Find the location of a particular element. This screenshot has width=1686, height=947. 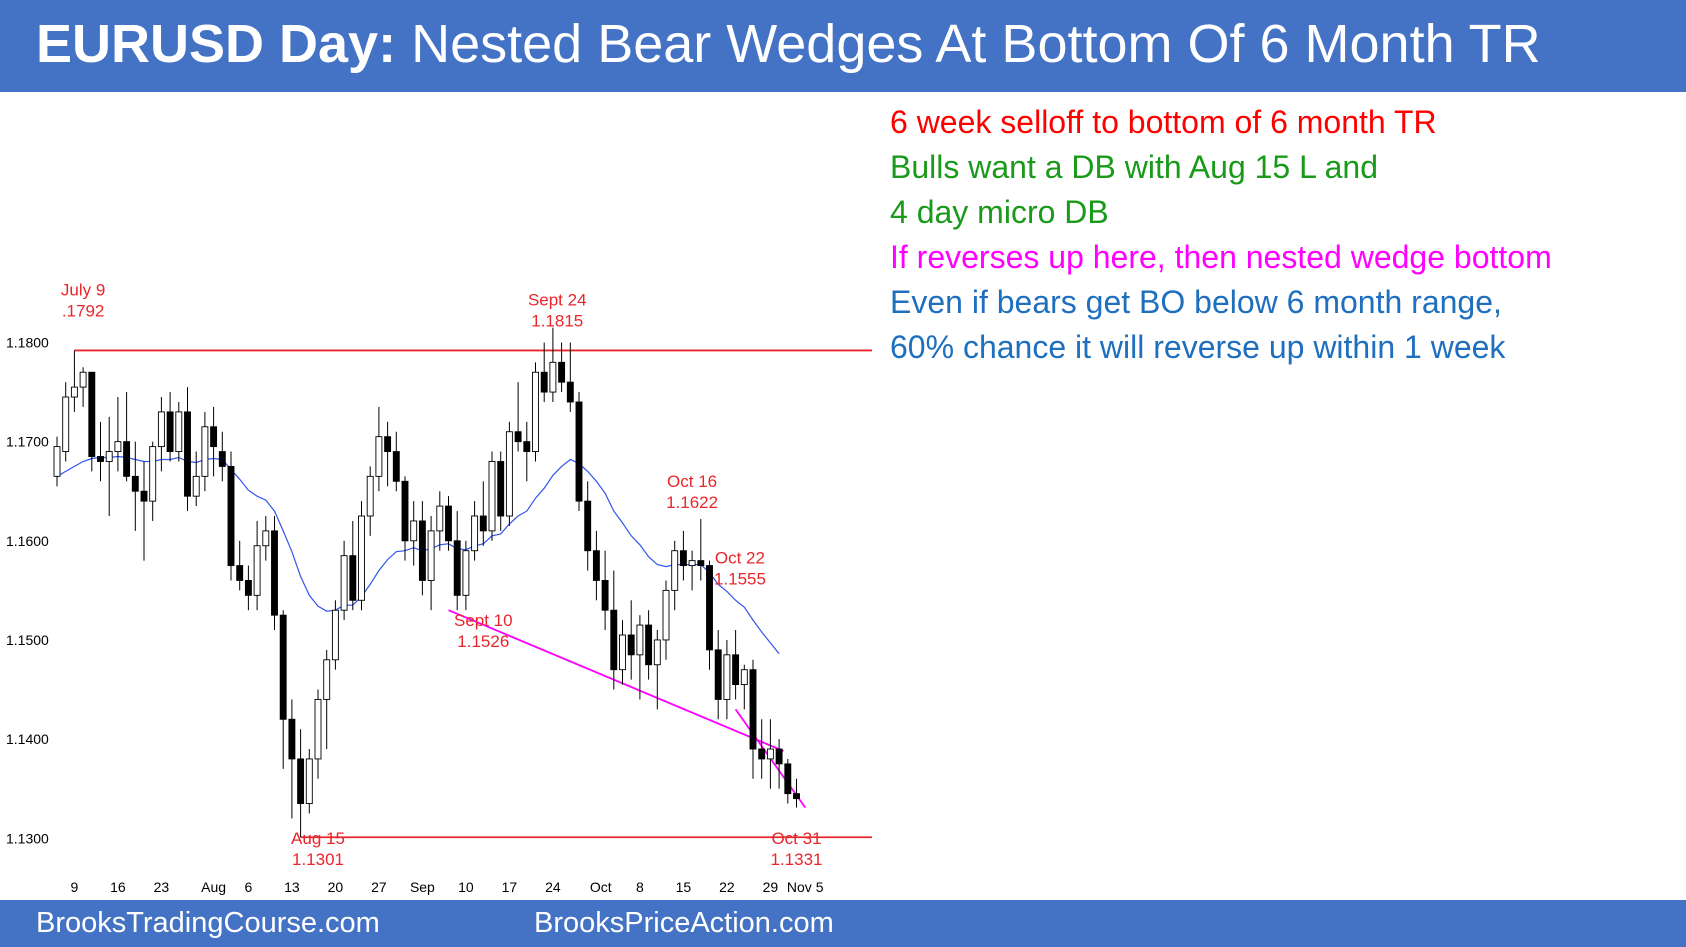

y-axis: 1.1300 1.1400 1.1500 1.1600 1.1700 1.1800 is located at coordinates (27, 590).